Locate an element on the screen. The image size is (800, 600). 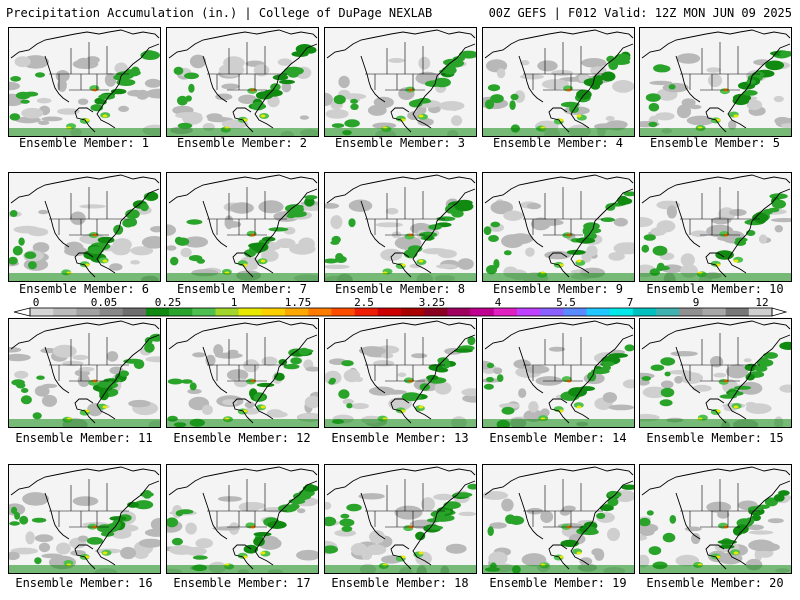
colorbar-tick-label: 12 is located at coordinates (761, 302).